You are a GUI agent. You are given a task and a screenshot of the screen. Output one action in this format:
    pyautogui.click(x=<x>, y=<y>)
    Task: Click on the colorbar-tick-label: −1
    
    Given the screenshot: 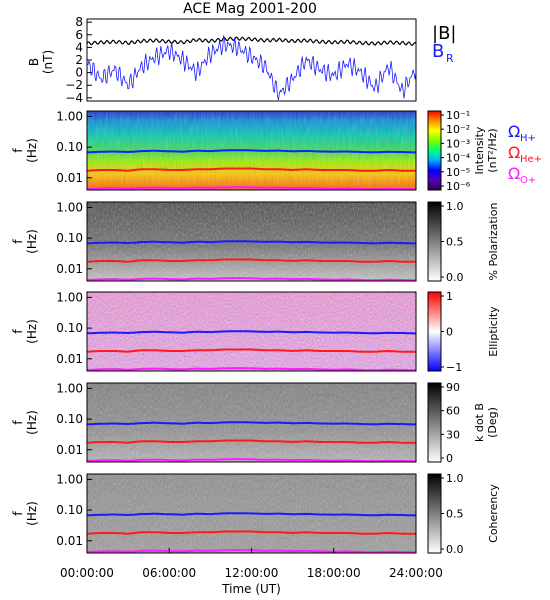 What is the action you would take?
    pyautogui.click(x=454, y=367)
    